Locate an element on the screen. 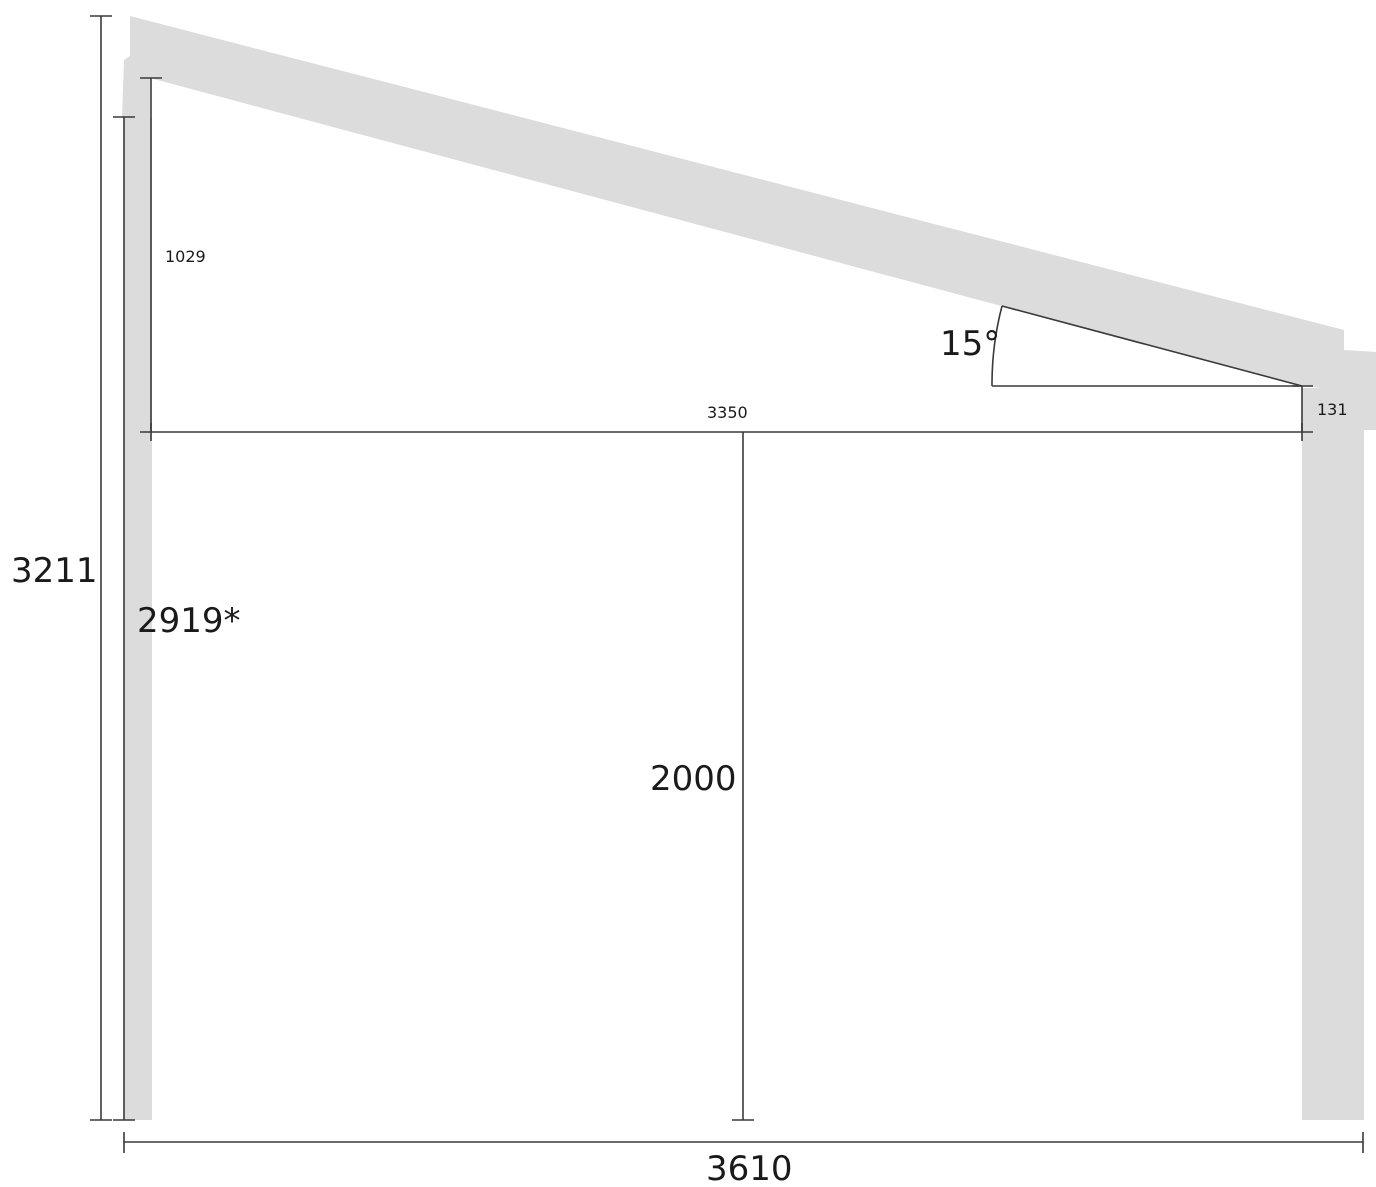  left-post-height-label: 2919* is located at coordinates (189, 621).